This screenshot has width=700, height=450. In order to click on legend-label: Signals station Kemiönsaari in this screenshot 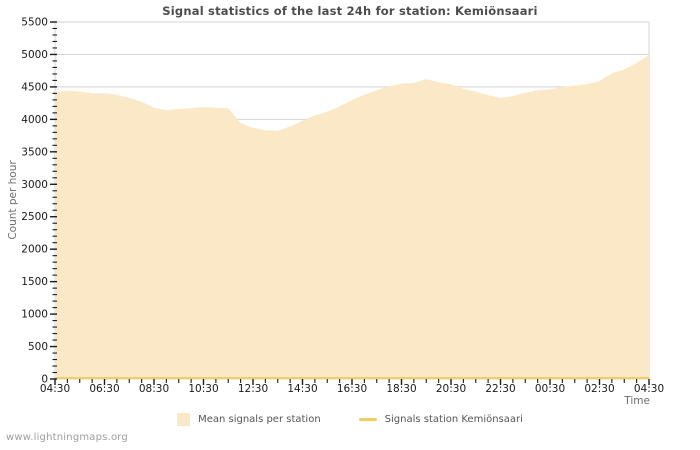, I will do `click(453, 419)`.